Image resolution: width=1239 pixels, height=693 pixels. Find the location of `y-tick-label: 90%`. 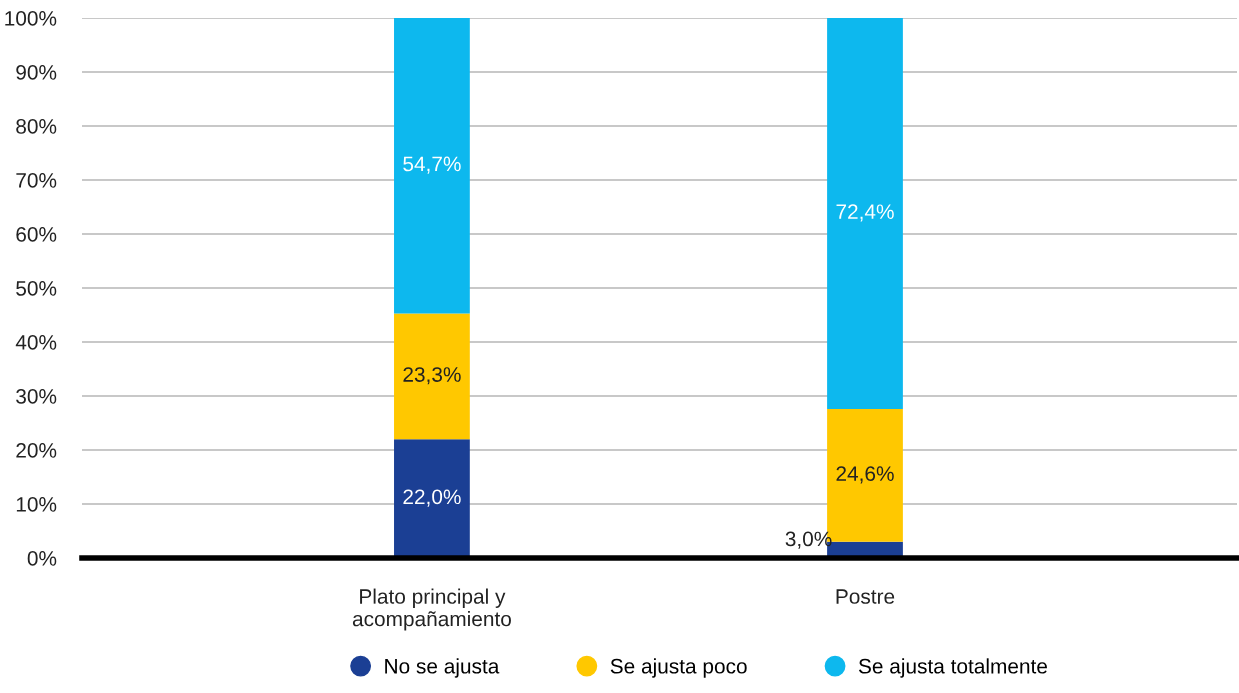

y-tick-label: 90% is located at coordinates (36, 72).